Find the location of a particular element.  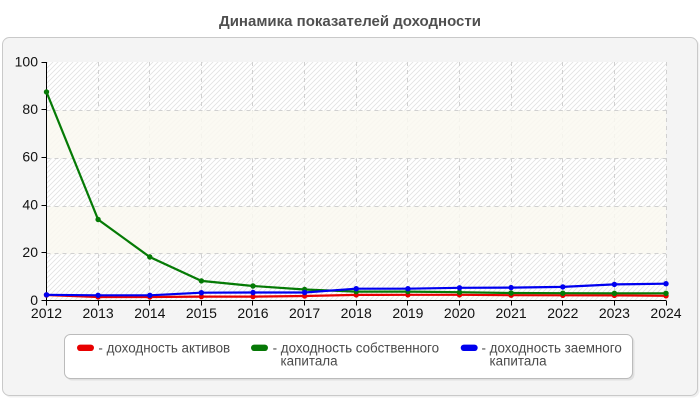

svg-text: 2017 is located at coordinates (304, 313).